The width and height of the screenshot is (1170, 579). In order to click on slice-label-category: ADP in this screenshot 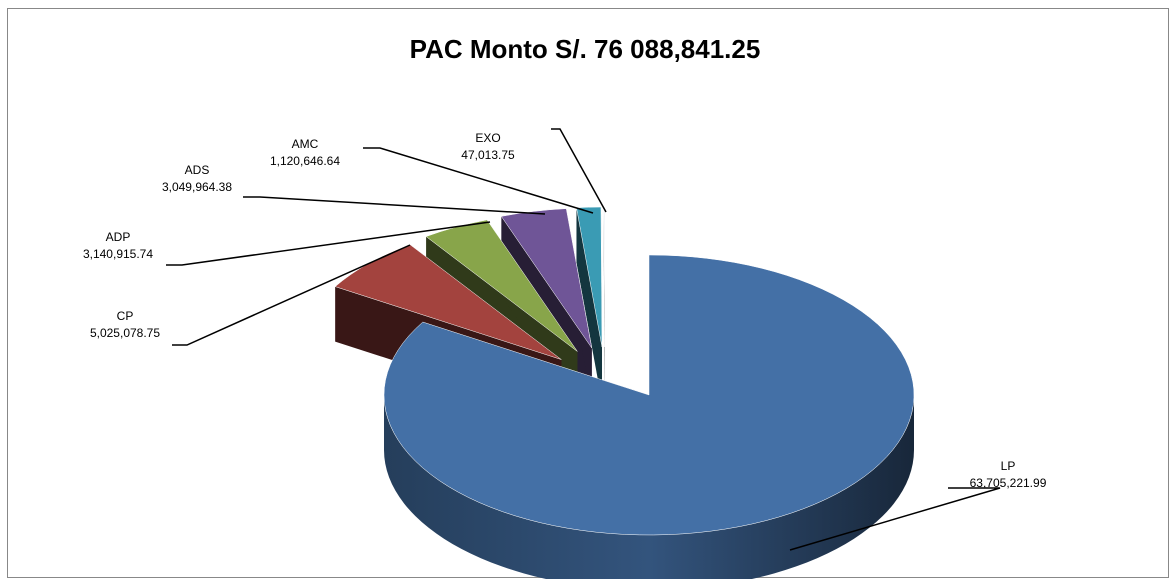, I will do `click(118, 237)`.